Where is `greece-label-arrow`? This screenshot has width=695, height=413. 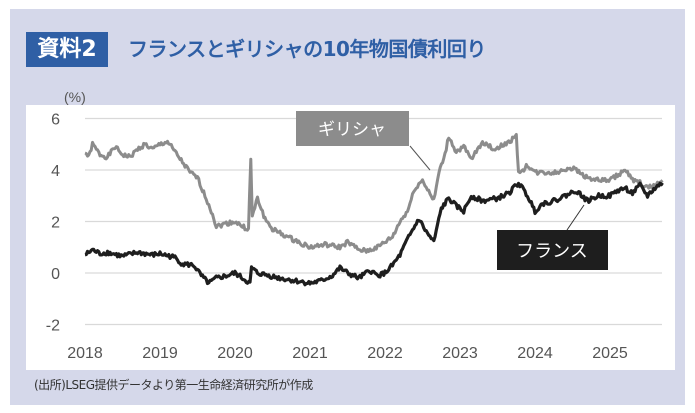 greece-label-arrow is located at coordinates (420, 158).